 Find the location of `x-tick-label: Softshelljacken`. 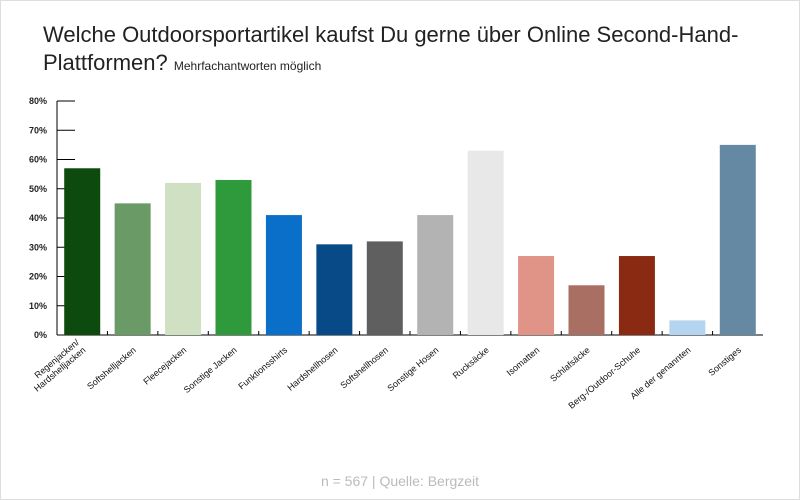

x-tick-label: Softshelljacken is located at coordinates (111, 368).